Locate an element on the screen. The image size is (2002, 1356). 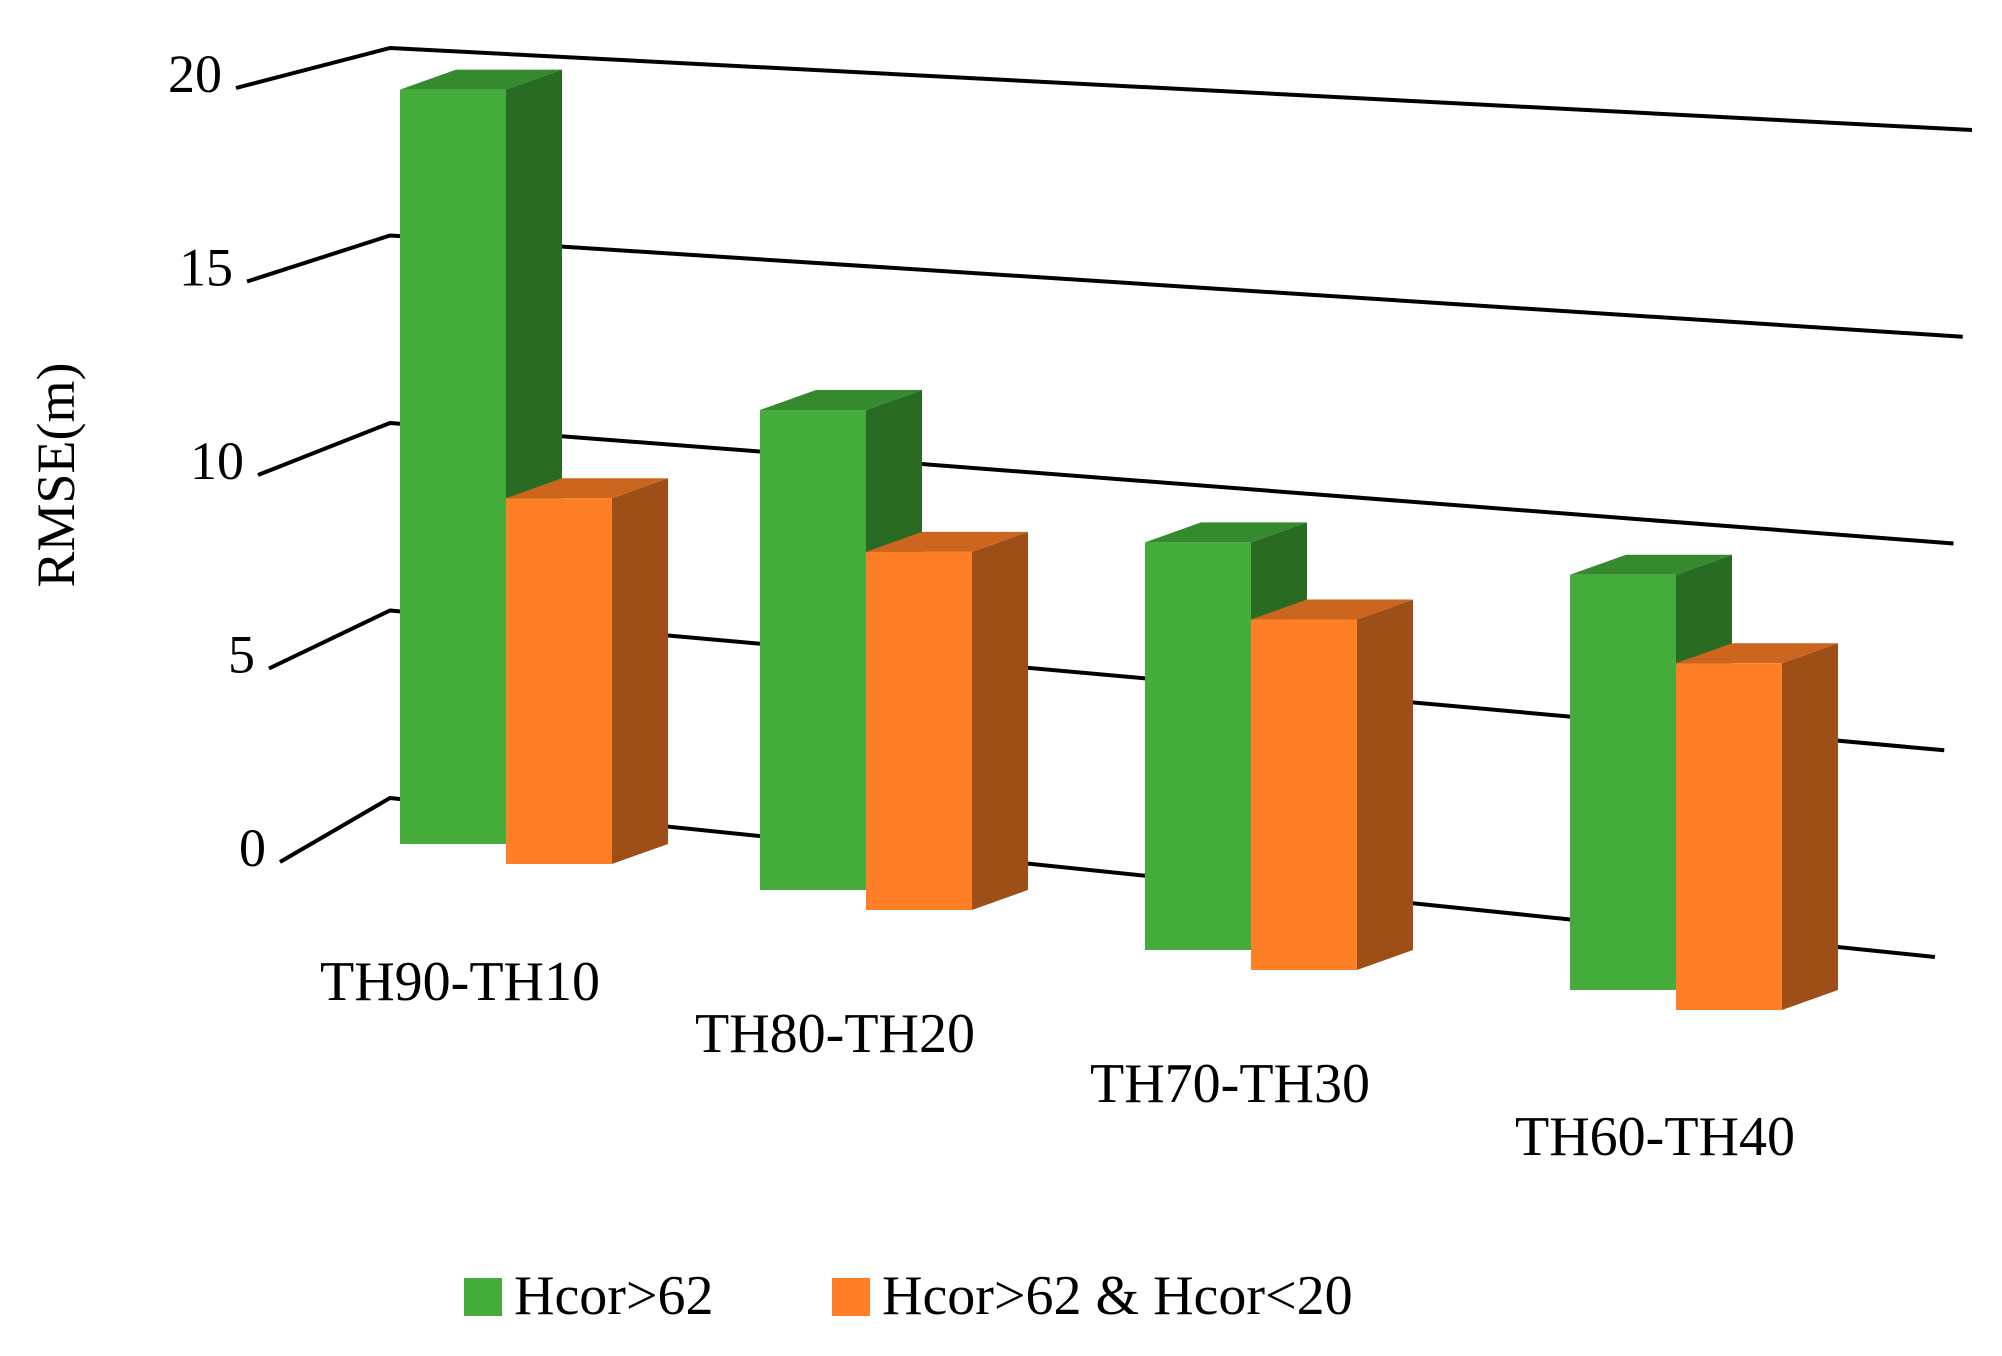
y-tick-label-3: 15 is located at coordinates (206, 268).